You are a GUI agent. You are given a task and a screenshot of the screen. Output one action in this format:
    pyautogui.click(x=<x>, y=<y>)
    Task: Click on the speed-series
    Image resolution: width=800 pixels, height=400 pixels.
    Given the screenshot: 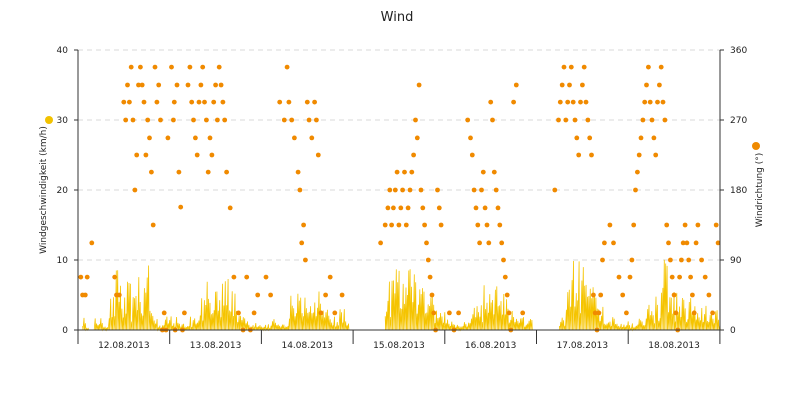 What is the action you would take?
    pyautogui.click(x=401, y=295)
    